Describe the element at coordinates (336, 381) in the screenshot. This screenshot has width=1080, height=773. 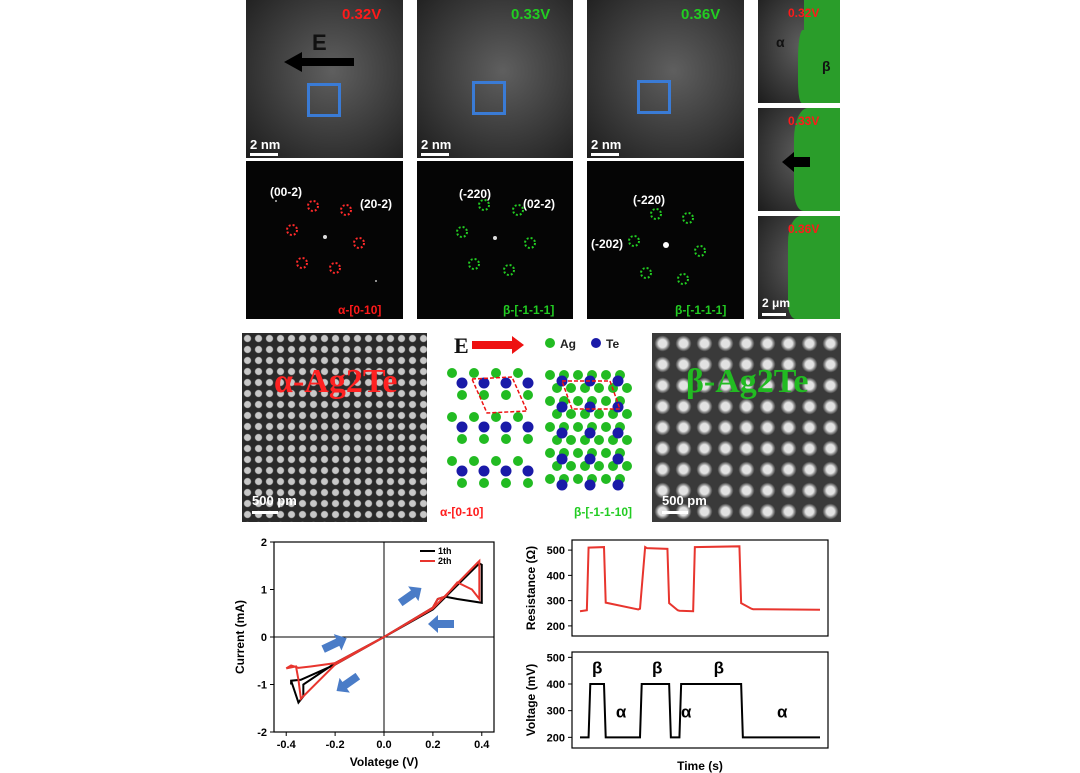
I see `phase-label: α-Ag2Te` at that location.